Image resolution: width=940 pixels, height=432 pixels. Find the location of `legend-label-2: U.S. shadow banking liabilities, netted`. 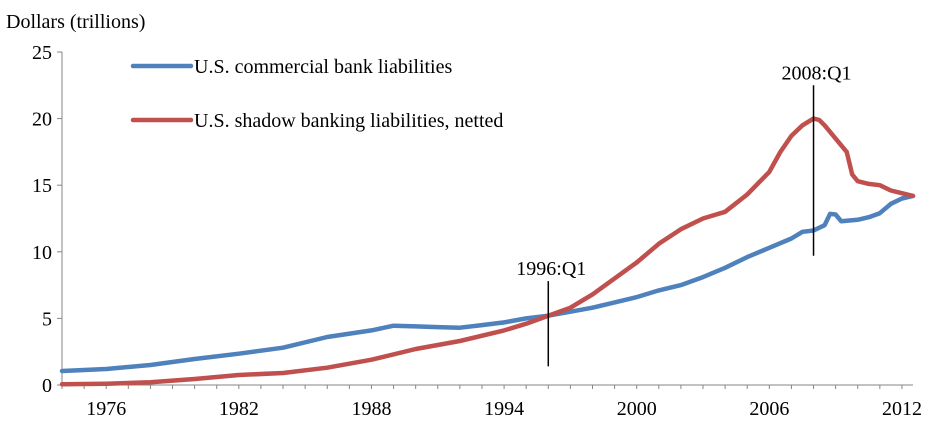

legend-label-2: U.S. shadow banking liabilities, netted is located at coordinates (348, 121).